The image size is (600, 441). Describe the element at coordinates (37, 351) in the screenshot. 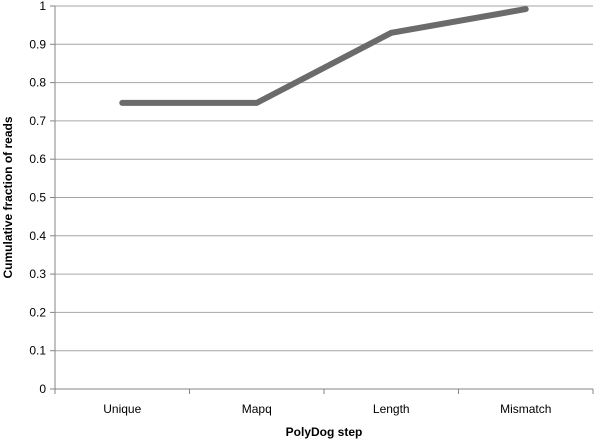

I see `y-tick-label: 0.1` at that location.